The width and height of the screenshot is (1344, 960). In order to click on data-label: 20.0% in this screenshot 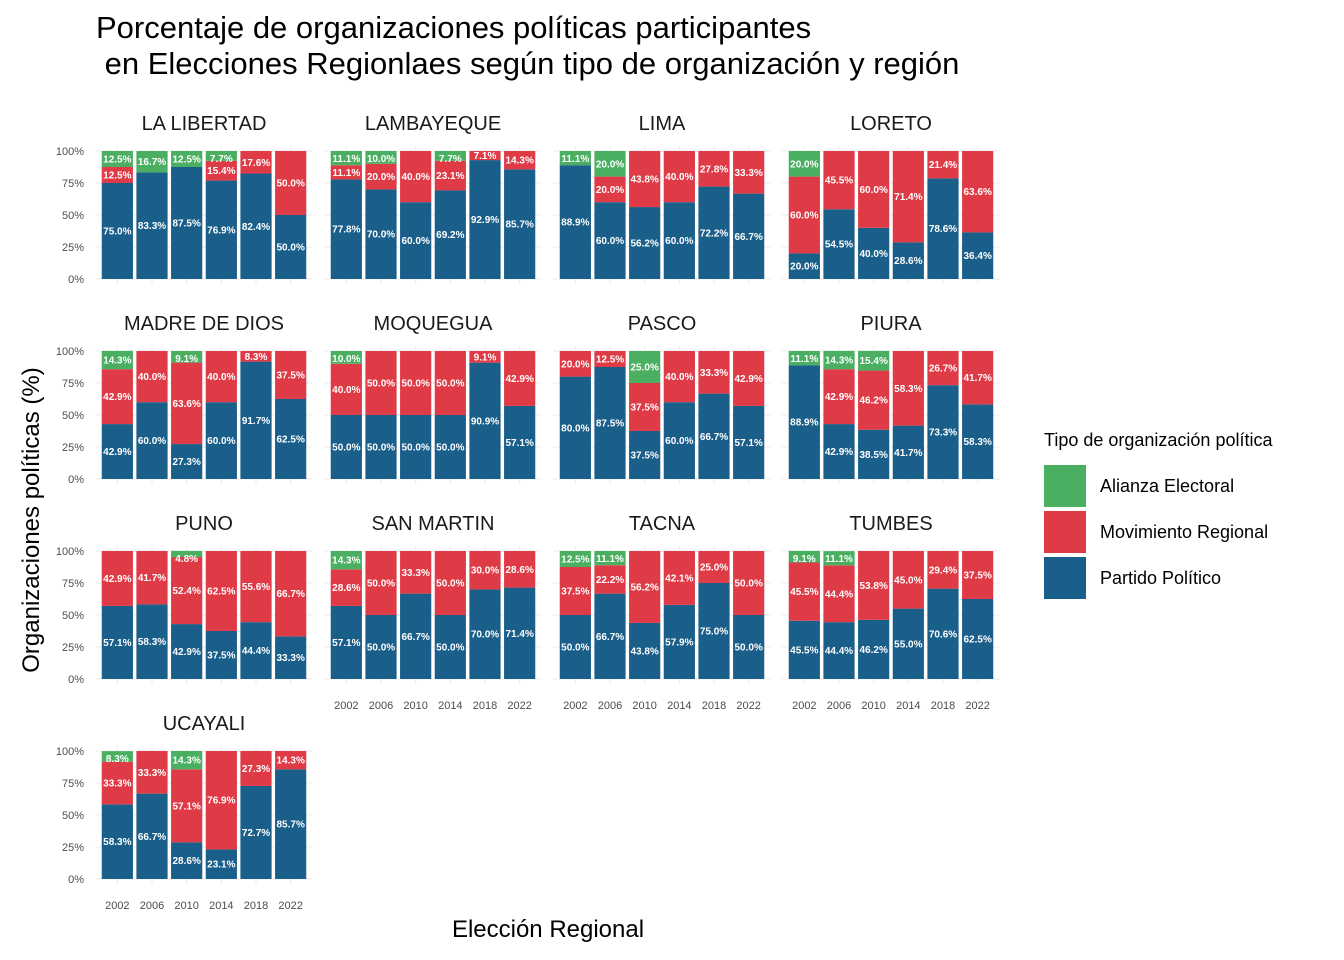, I will do `click(804, 164)`.